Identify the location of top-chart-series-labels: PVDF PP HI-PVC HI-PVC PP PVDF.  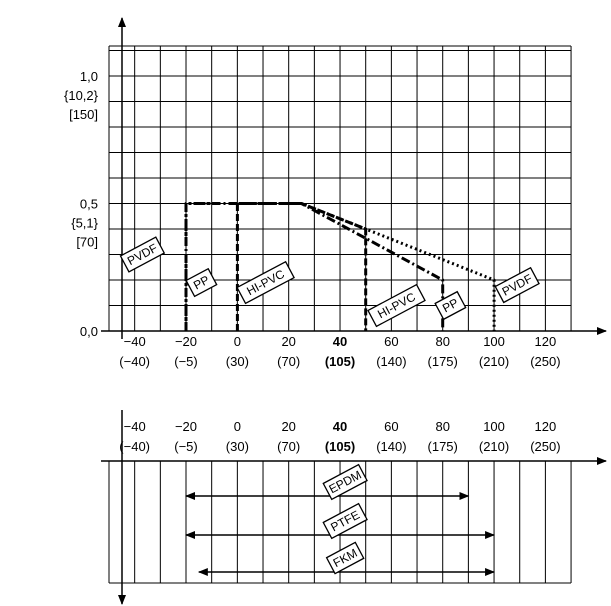
(329, 282).